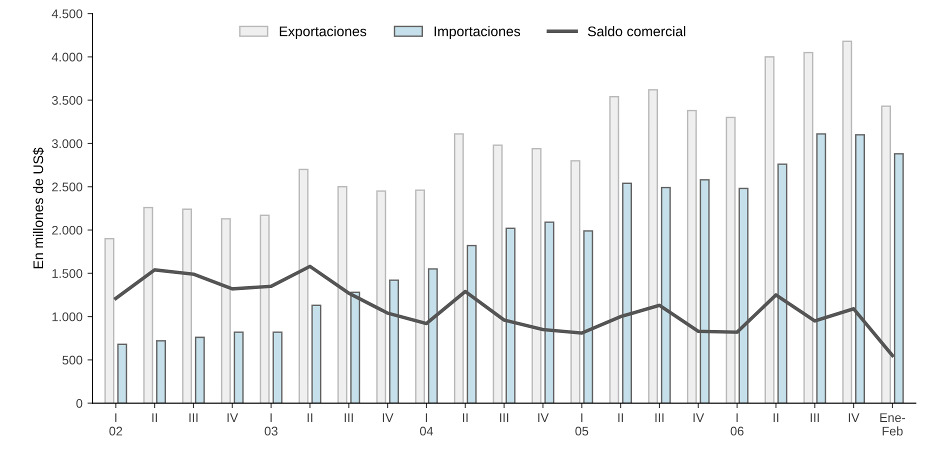 This screenshot has height=453, width=925. I want to click on y-tick-label: 2.000, so click(67, 230).